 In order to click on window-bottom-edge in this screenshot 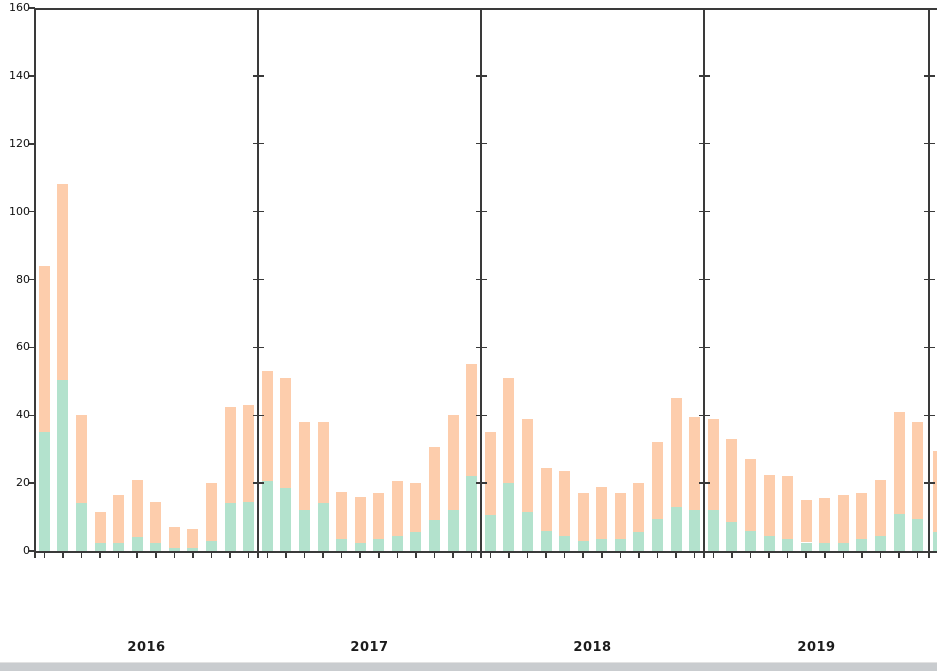, I will do `click(468, 666)`.